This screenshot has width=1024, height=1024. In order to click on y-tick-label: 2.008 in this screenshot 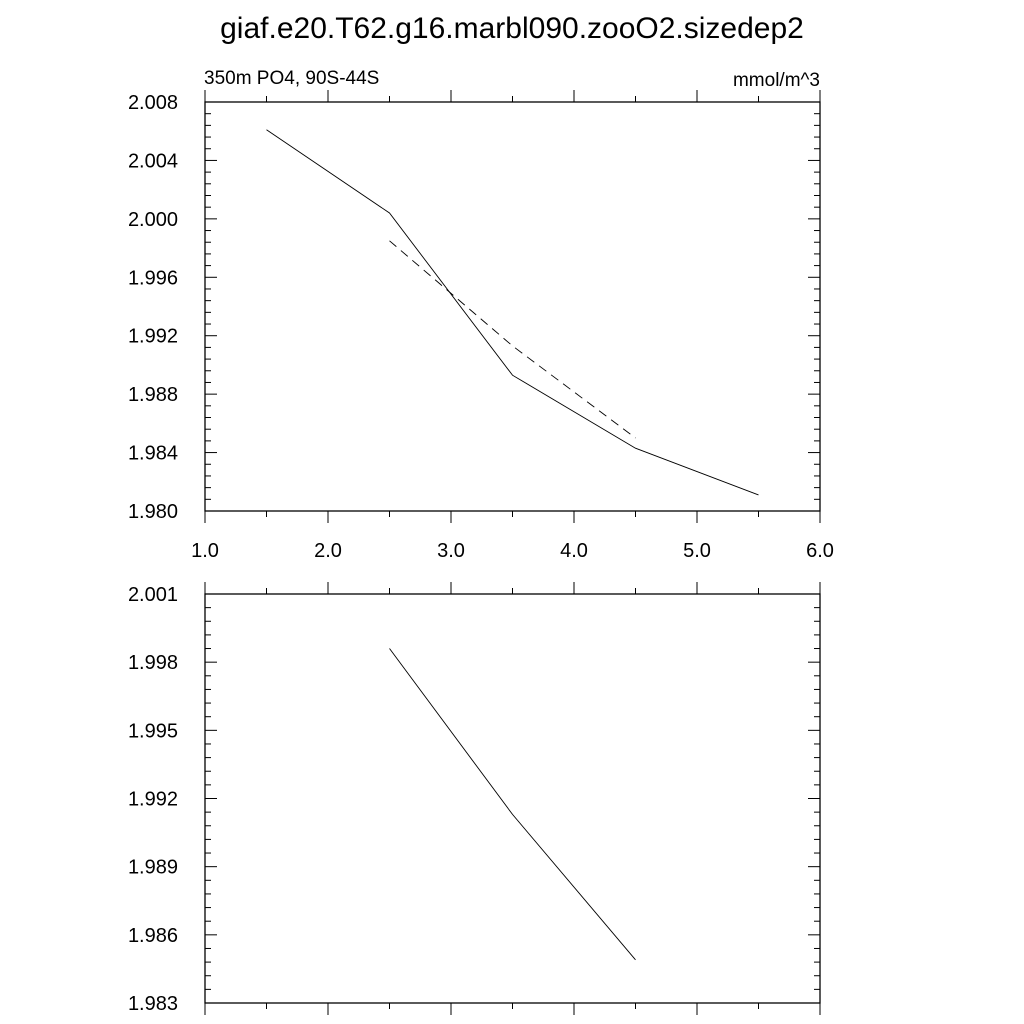, I will do `click(153, 103)`.